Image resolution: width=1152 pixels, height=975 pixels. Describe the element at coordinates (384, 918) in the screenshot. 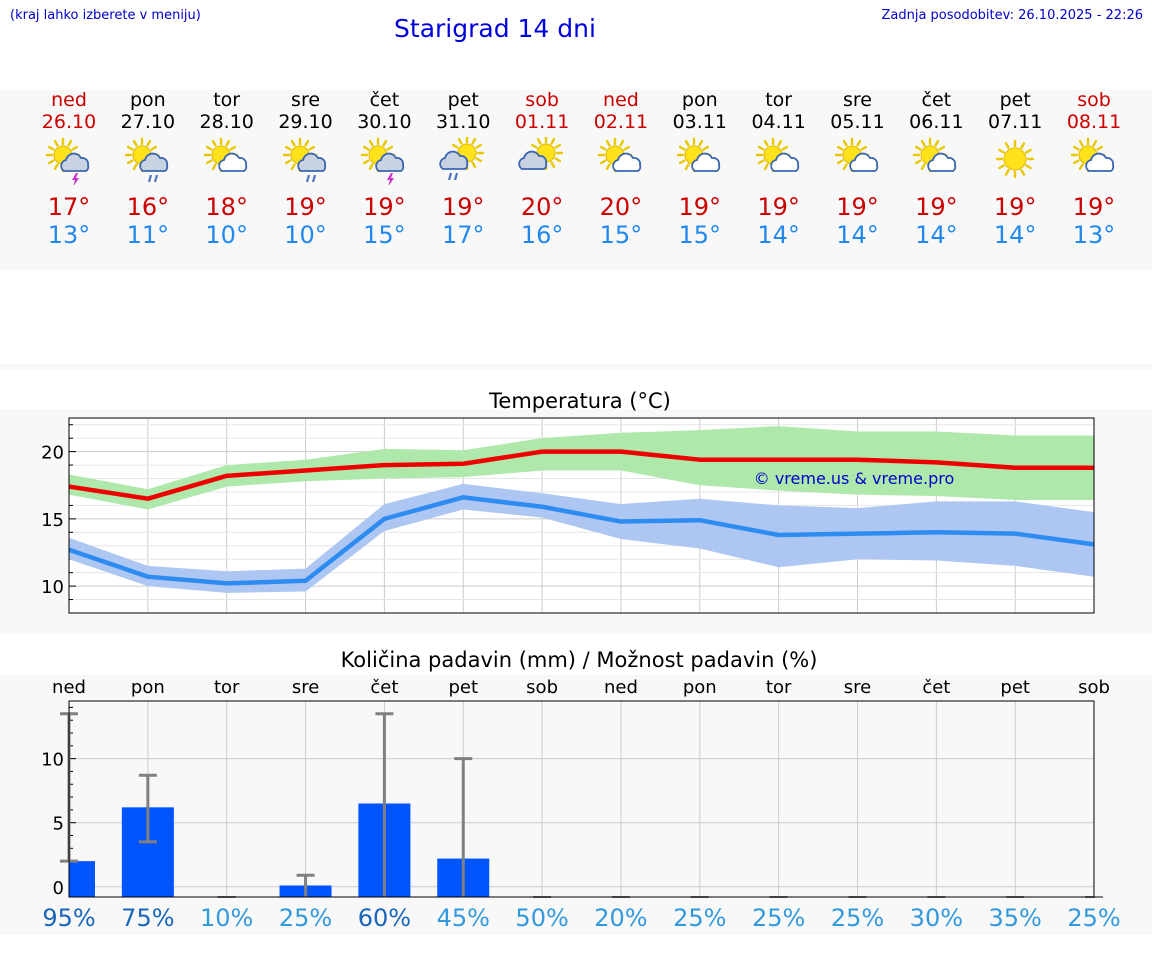

I see `precip-probability: 60%` at that location.